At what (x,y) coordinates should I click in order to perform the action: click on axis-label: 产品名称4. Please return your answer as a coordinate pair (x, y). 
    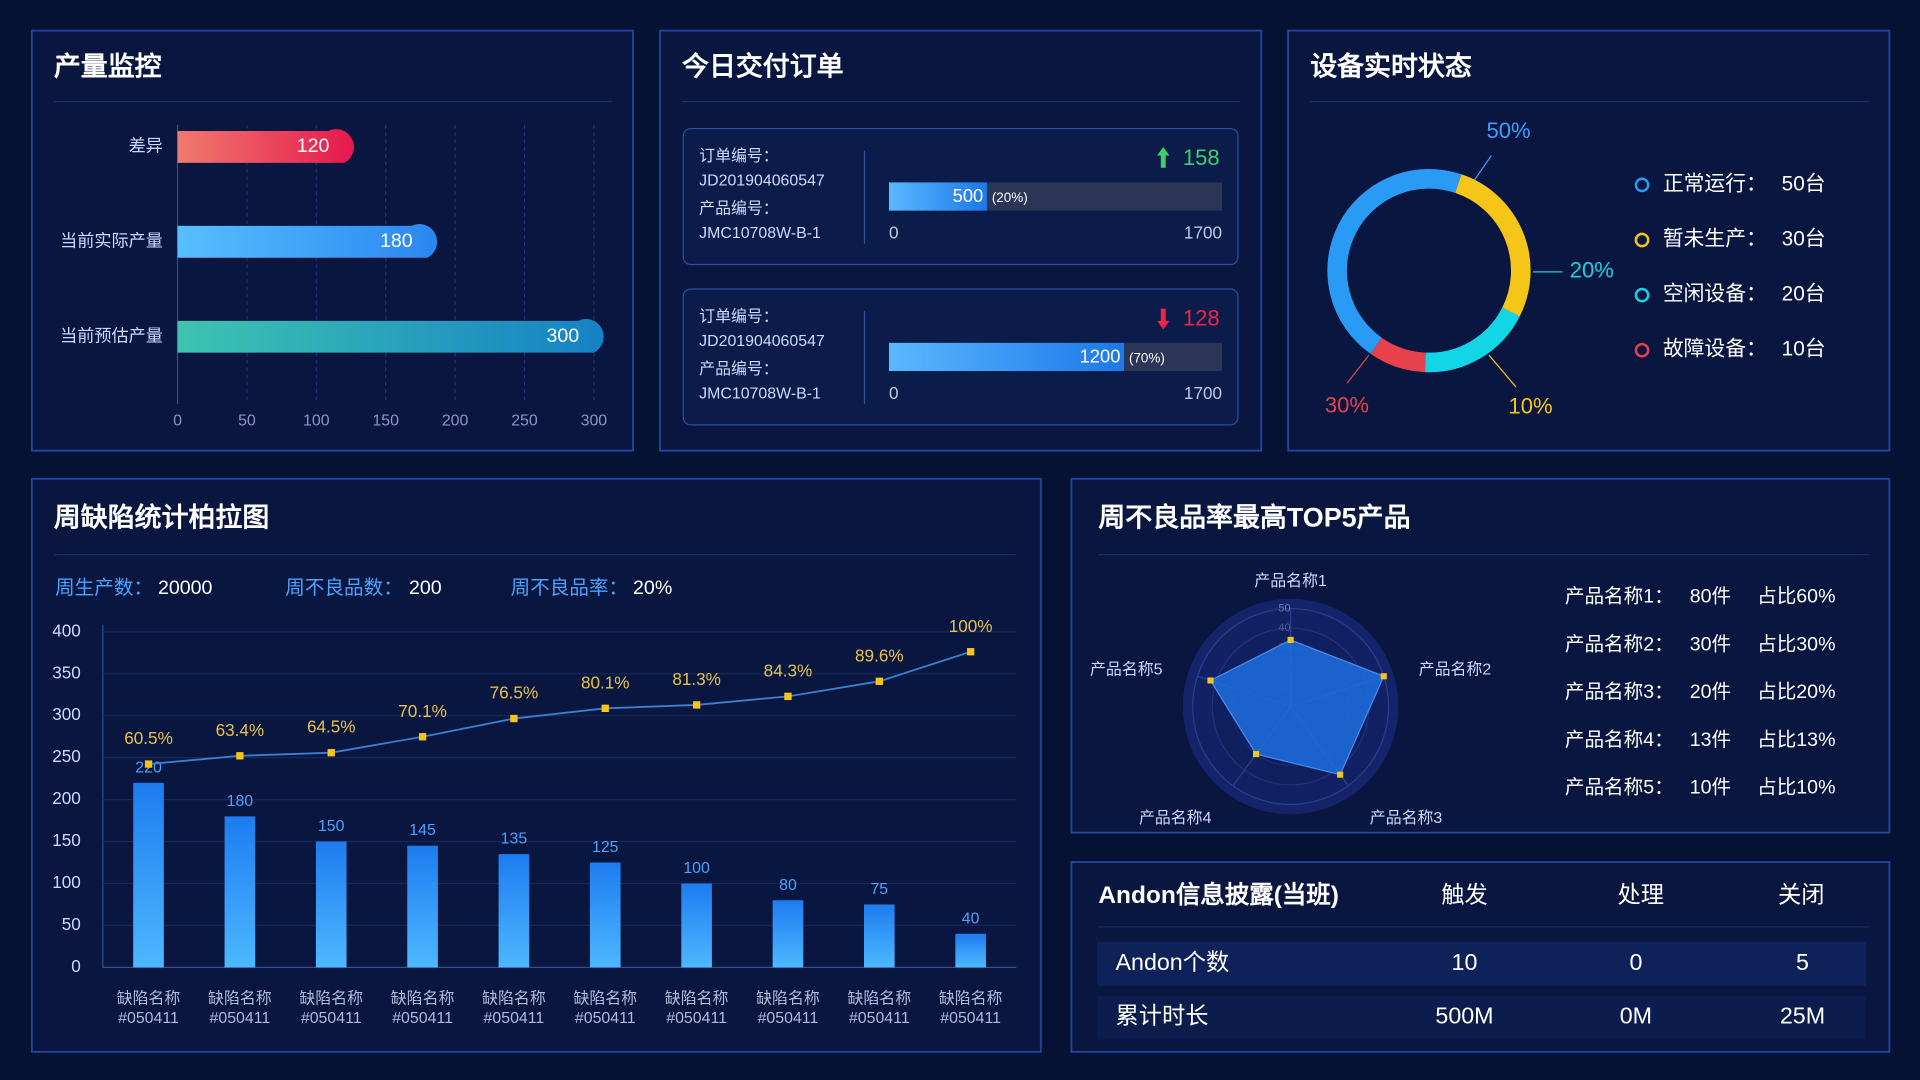
    Looking at the image, I should click on (1175, 818).